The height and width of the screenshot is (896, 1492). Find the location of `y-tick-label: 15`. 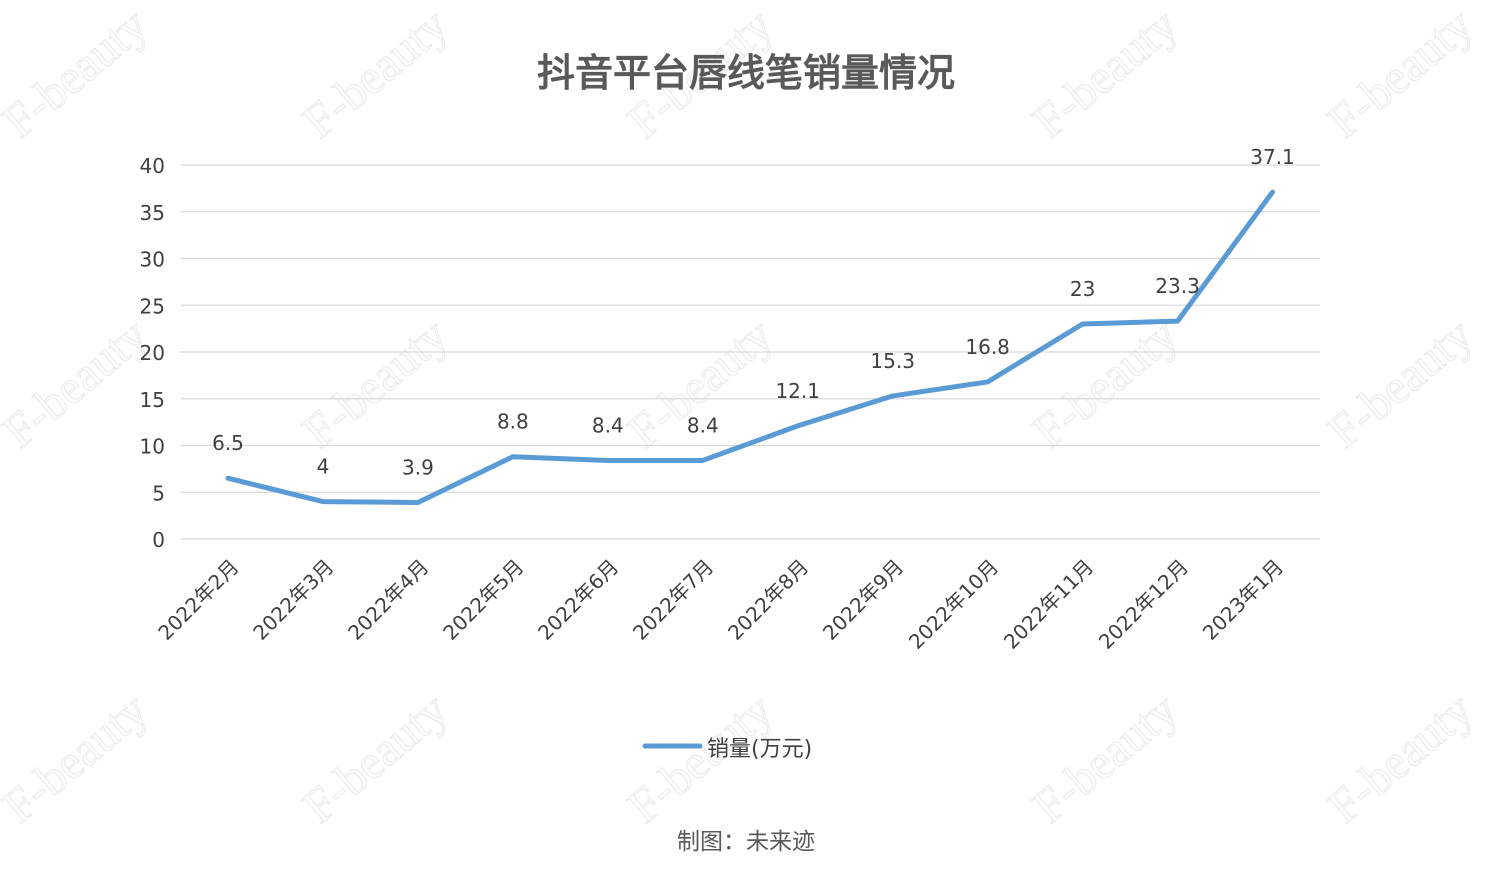

y-tick-label: 15 is located at coordinates (152, 400).